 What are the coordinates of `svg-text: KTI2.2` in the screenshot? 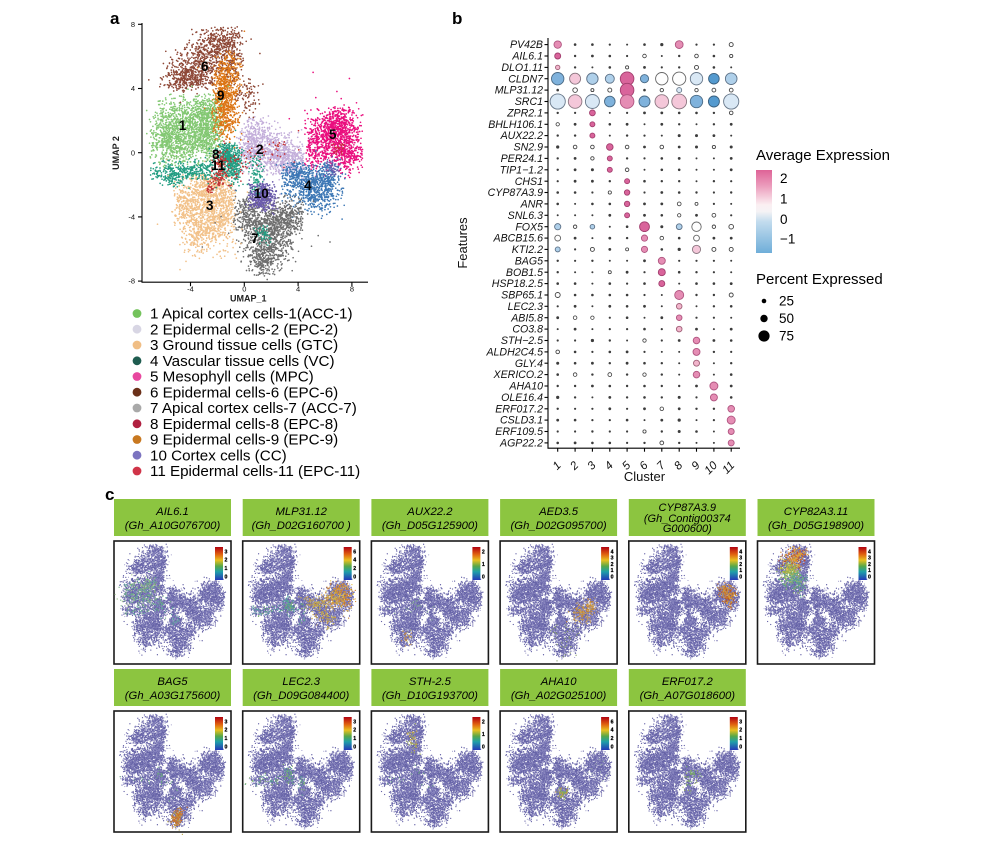 It's located at (527, 250).